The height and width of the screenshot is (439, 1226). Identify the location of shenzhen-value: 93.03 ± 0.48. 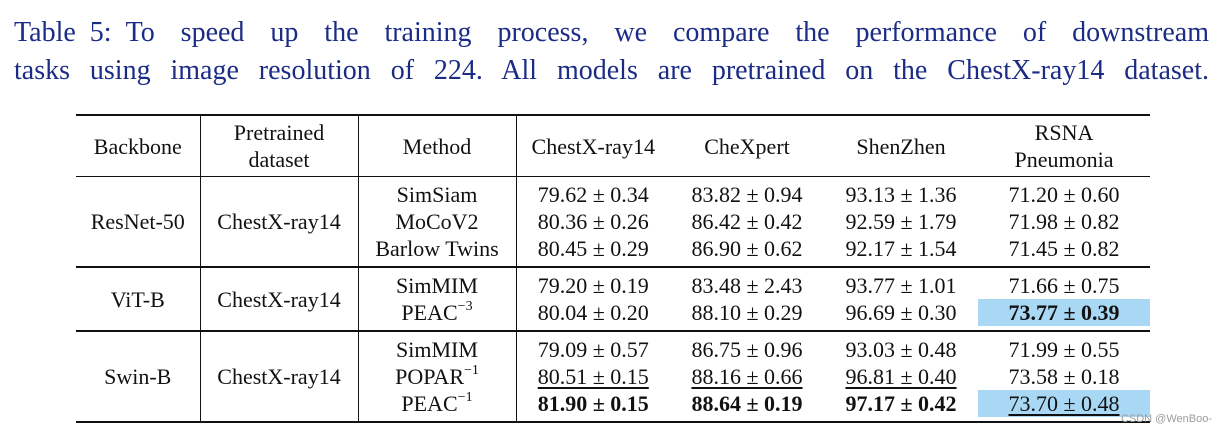
(901, 349).